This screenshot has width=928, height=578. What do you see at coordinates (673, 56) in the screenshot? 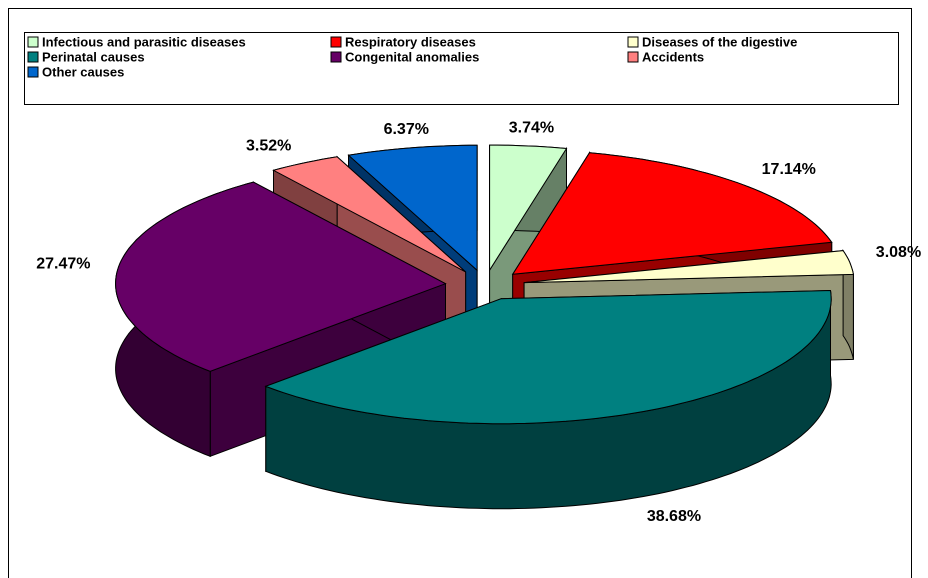
I see `legend-label: Accidents` at bounding box center [673, 56].